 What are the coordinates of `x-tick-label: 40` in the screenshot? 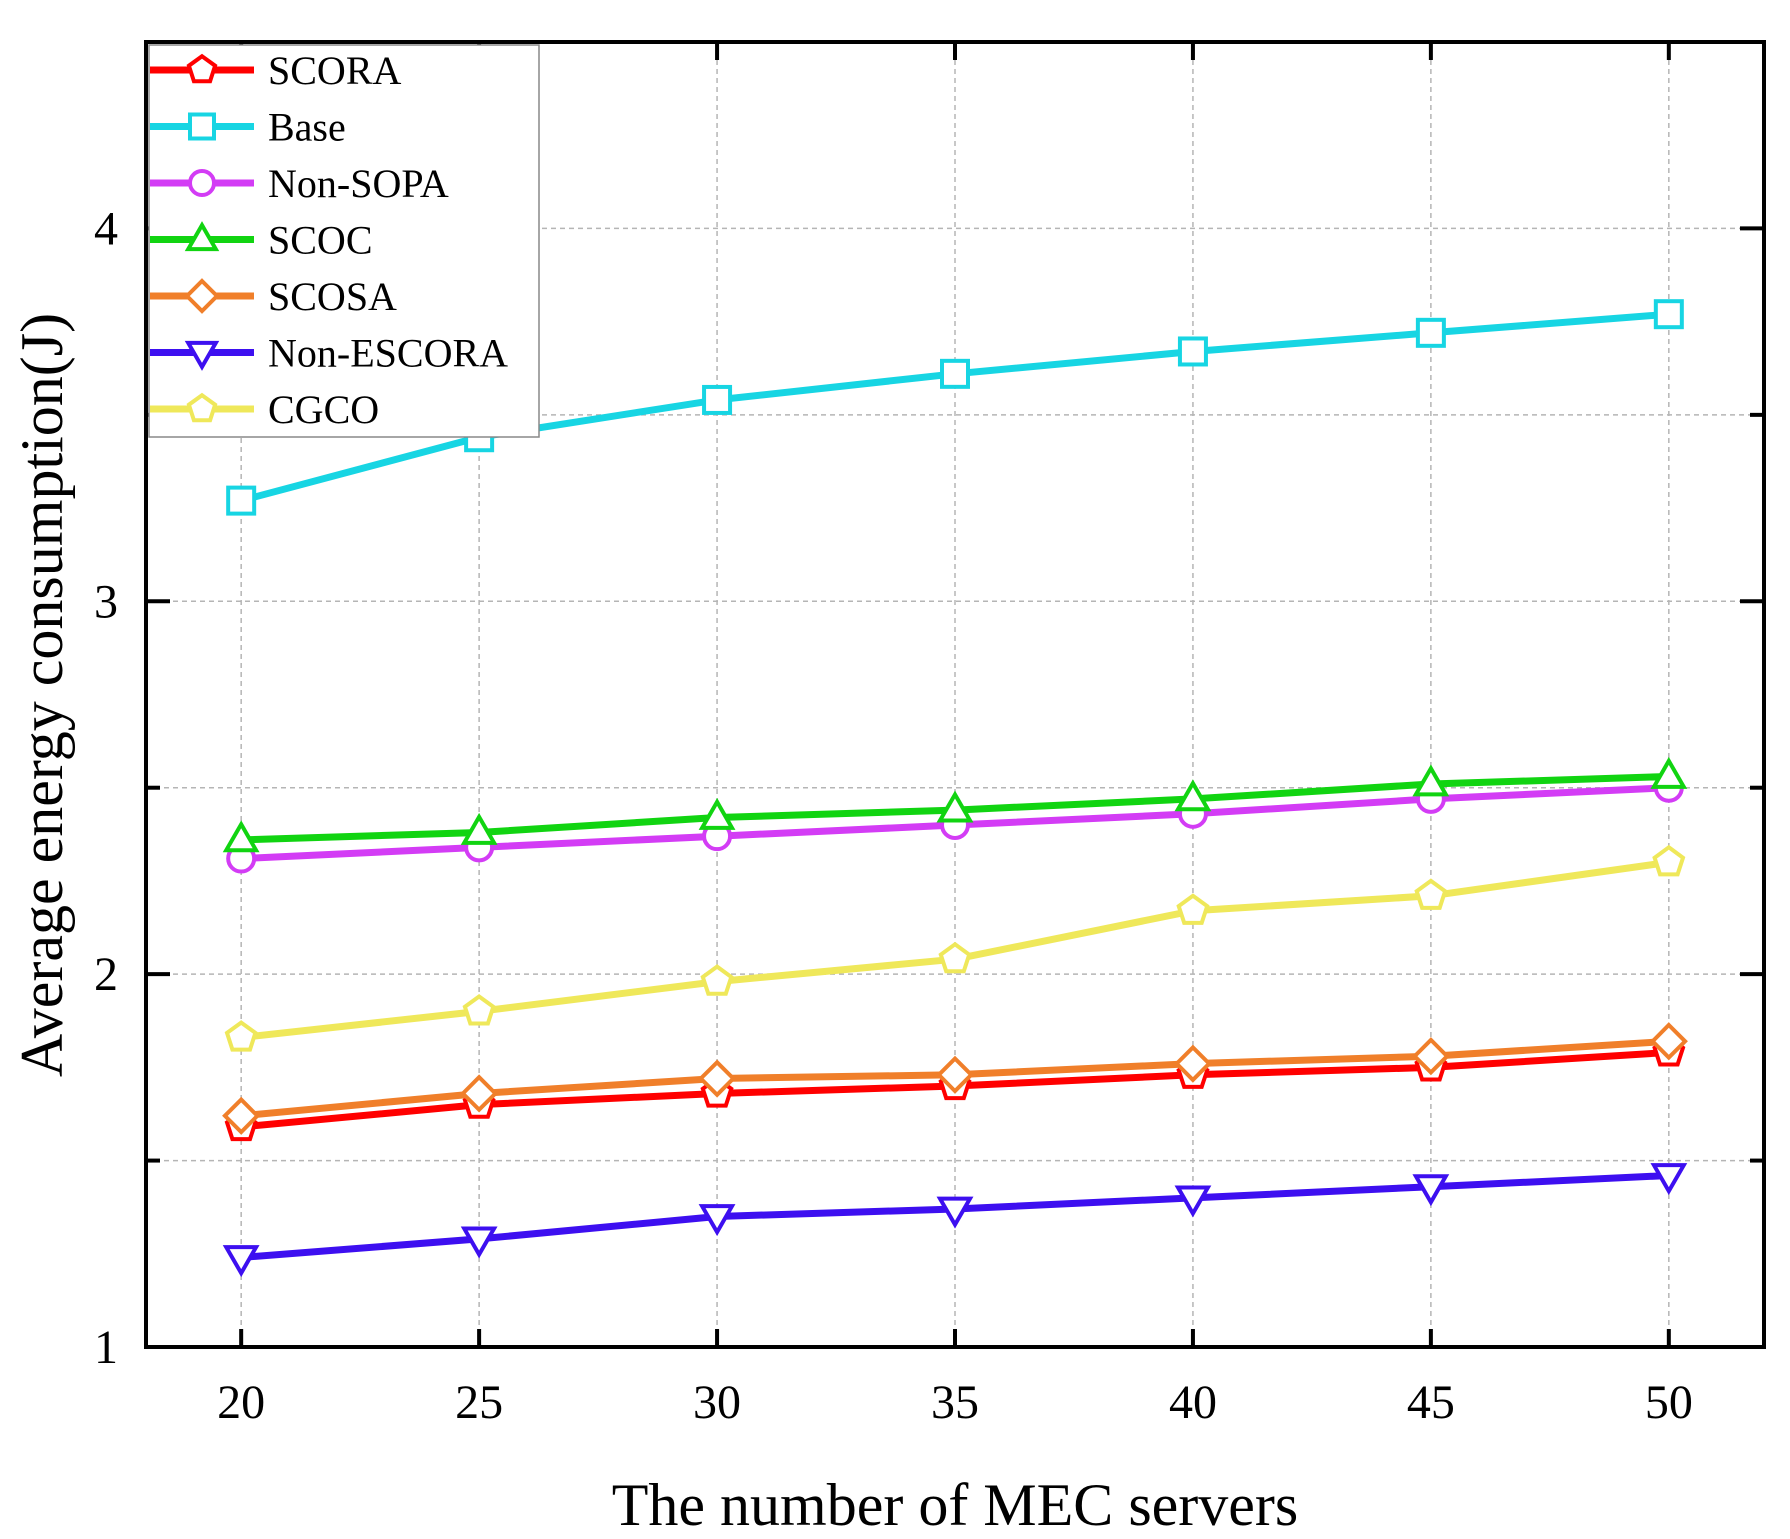 It's located at (1193, 1402).